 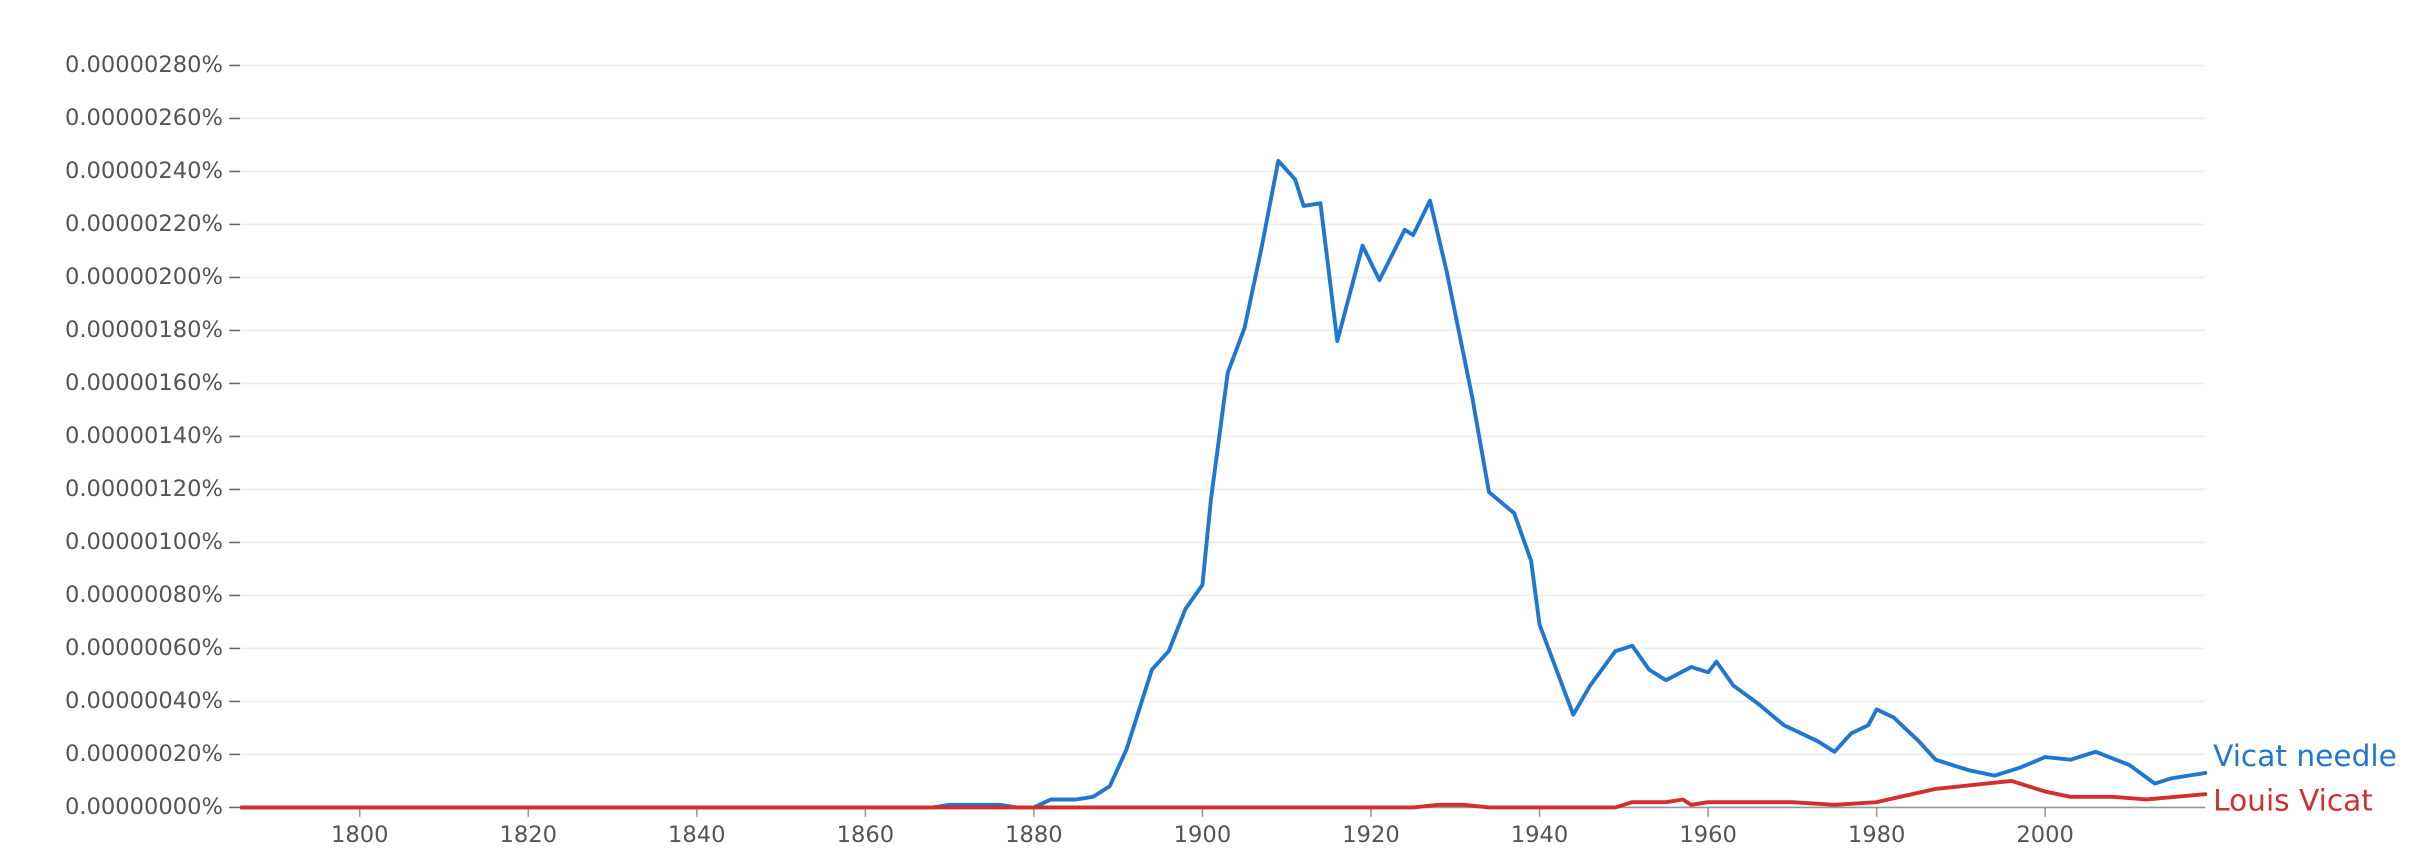 I want to click on y-tick-label: 0.00000120%, so click(x=144, y=489).